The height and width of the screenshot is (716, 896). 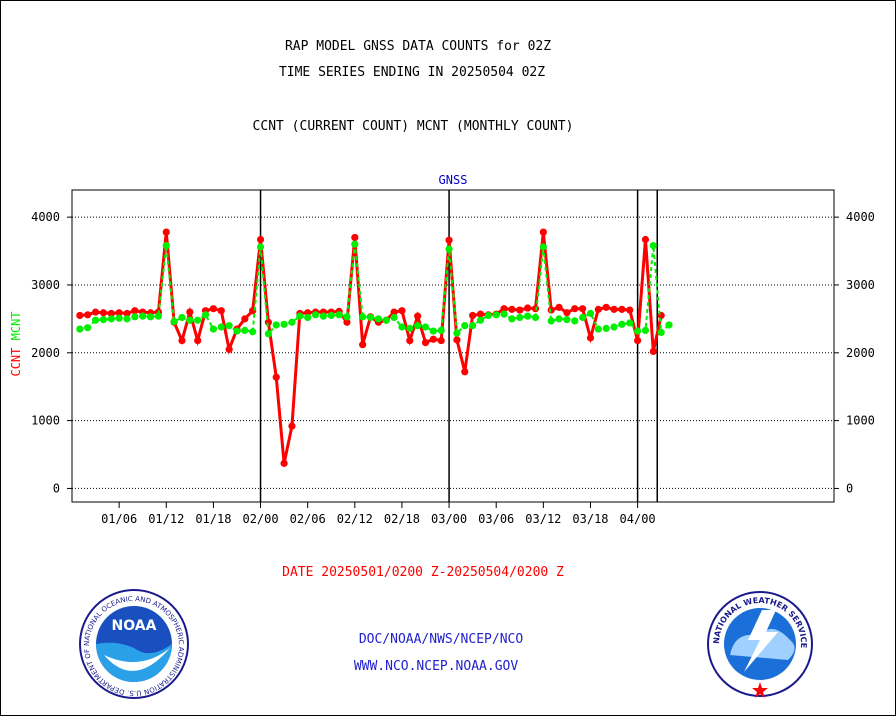 What do you see at coordinates (56, 488) in the screenshot?
I see `y-tick-label: 0` at bounding box center [56, 488].